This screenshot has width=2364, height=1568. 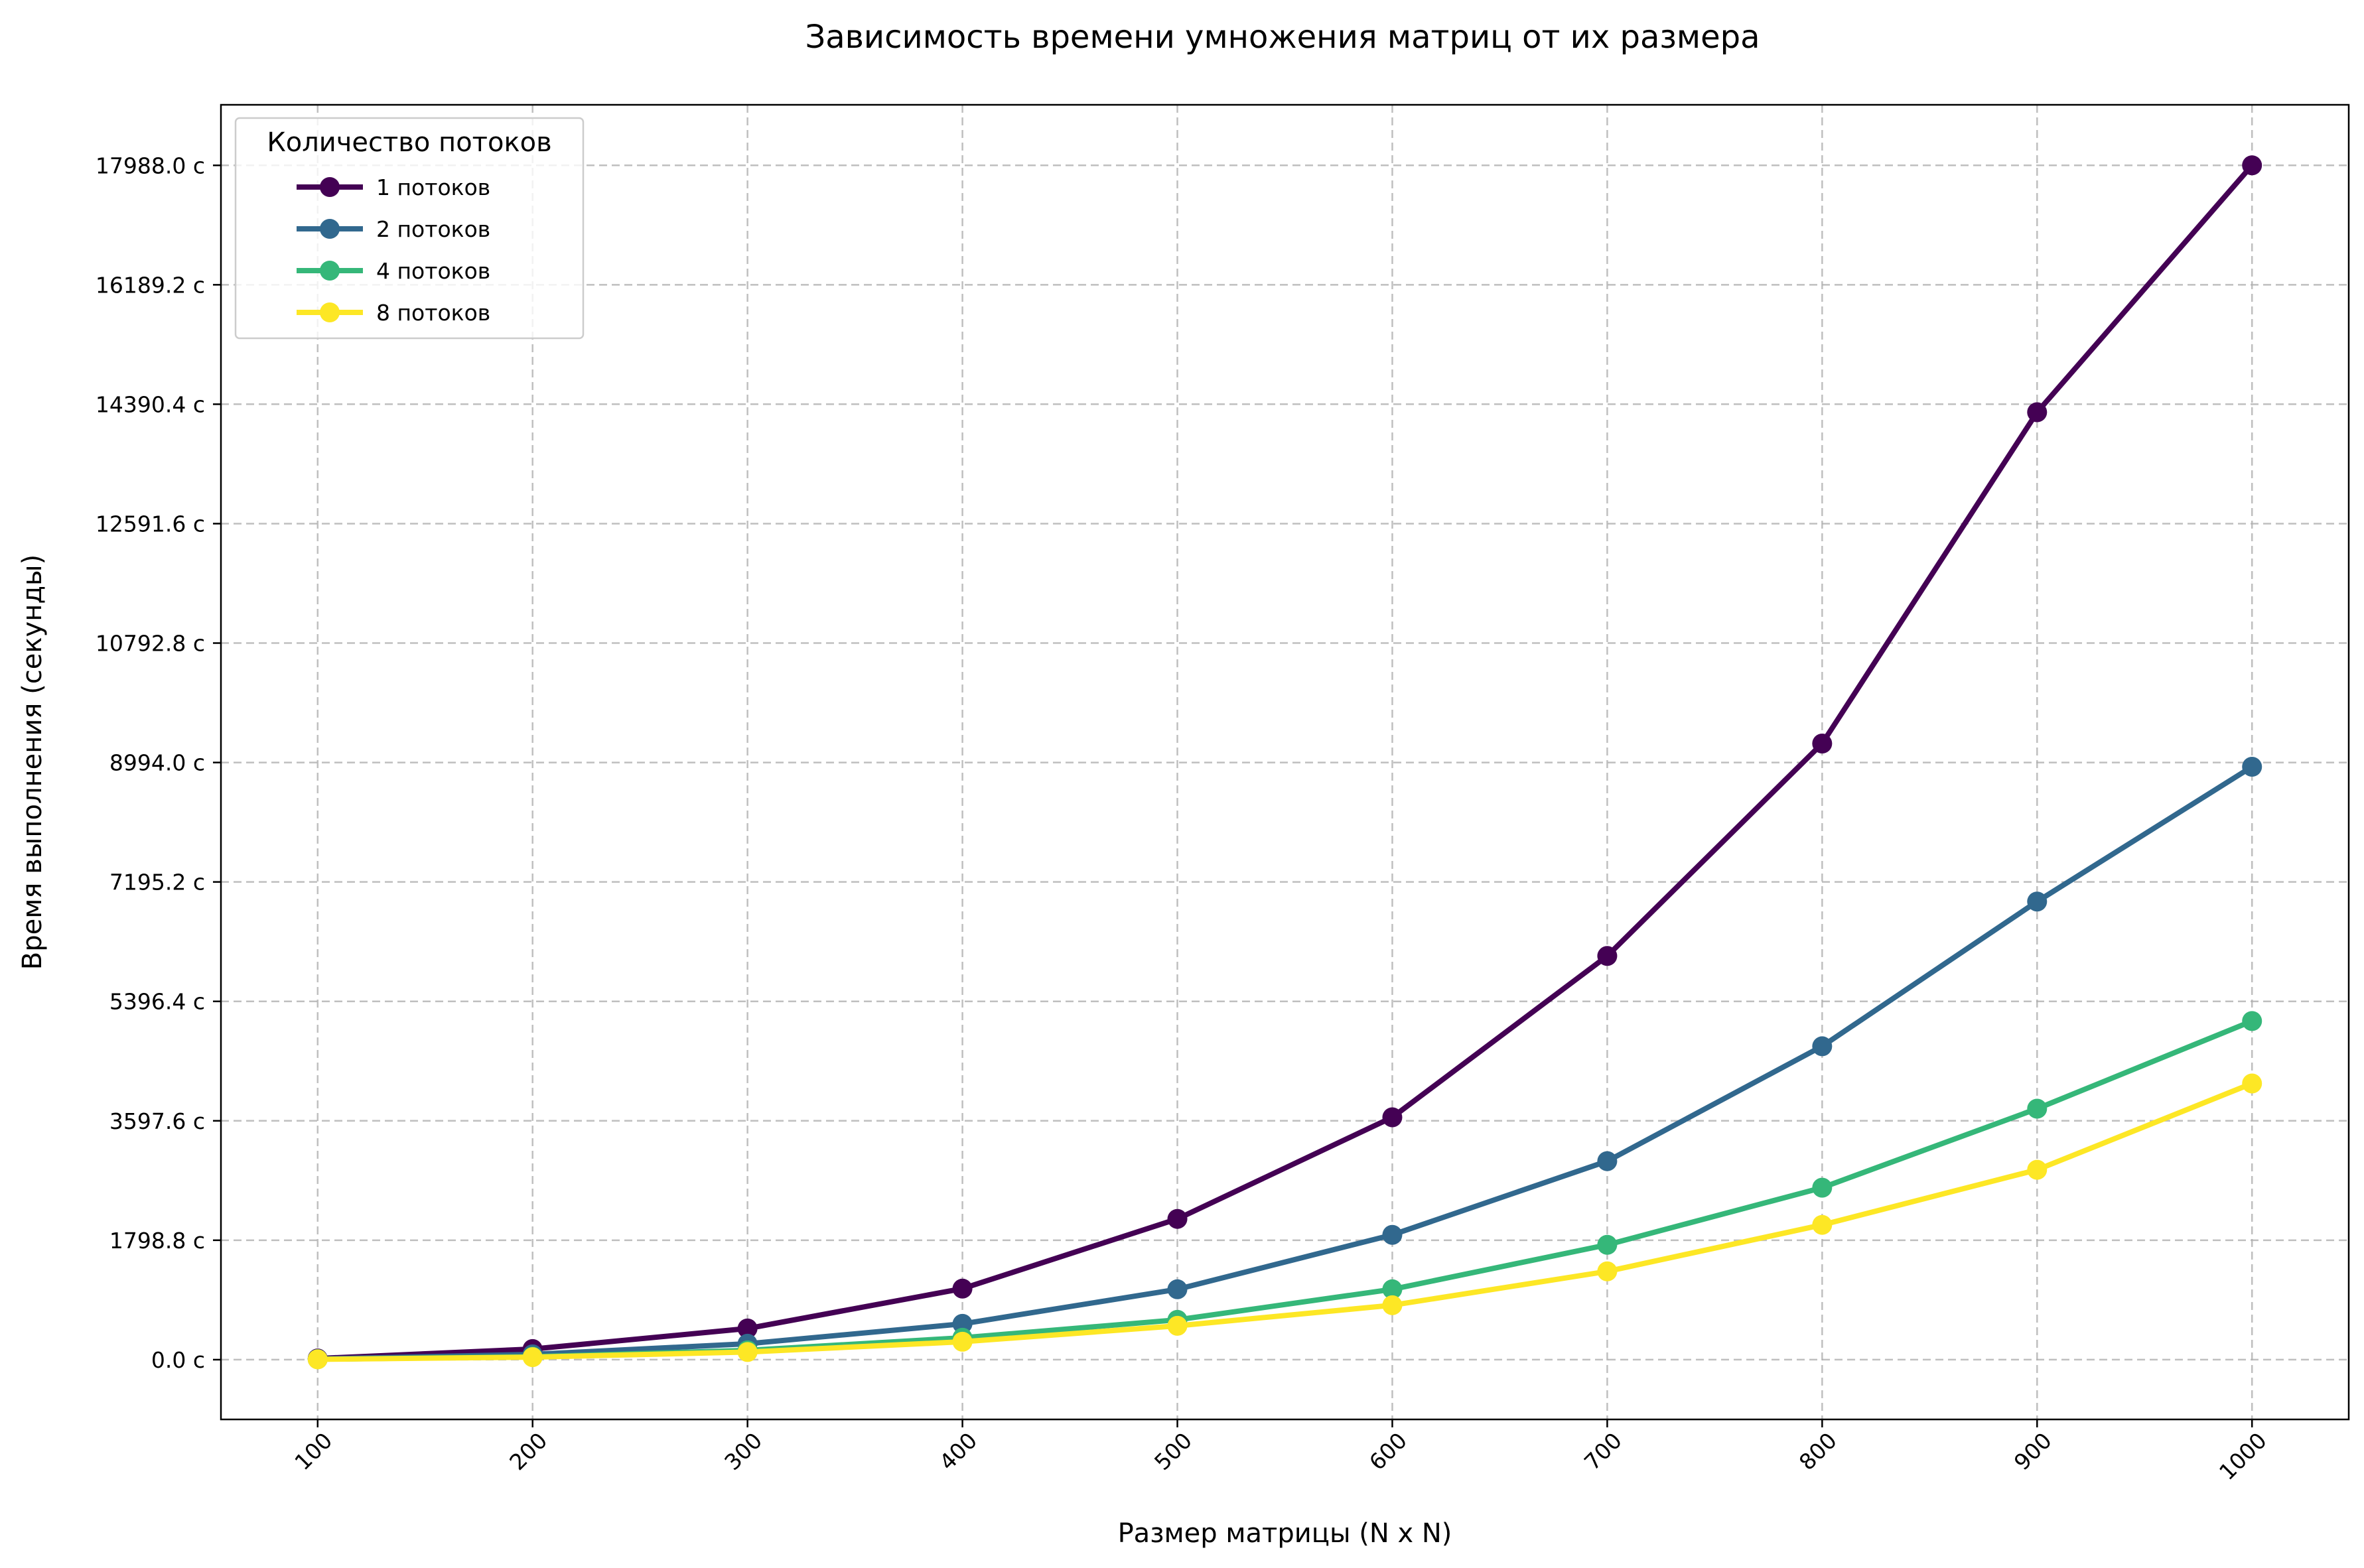 What do you see at coordinates (157, 883) in the screenshot?
I see `y-tick-label: 7195.2 с` at bounding box center [157, 883].